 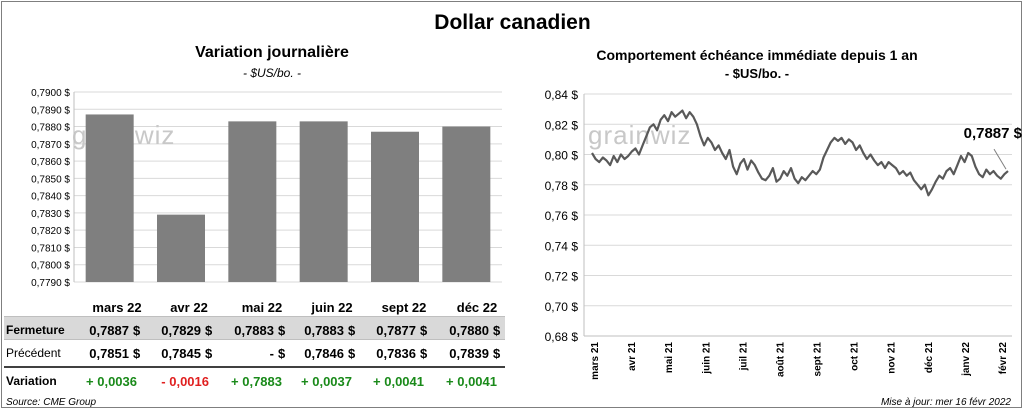 What do you see at coordinates (50, 231) in the screenshot?
I see `y-tick-label: 0,7820 $` at bounding box center [50, 231].